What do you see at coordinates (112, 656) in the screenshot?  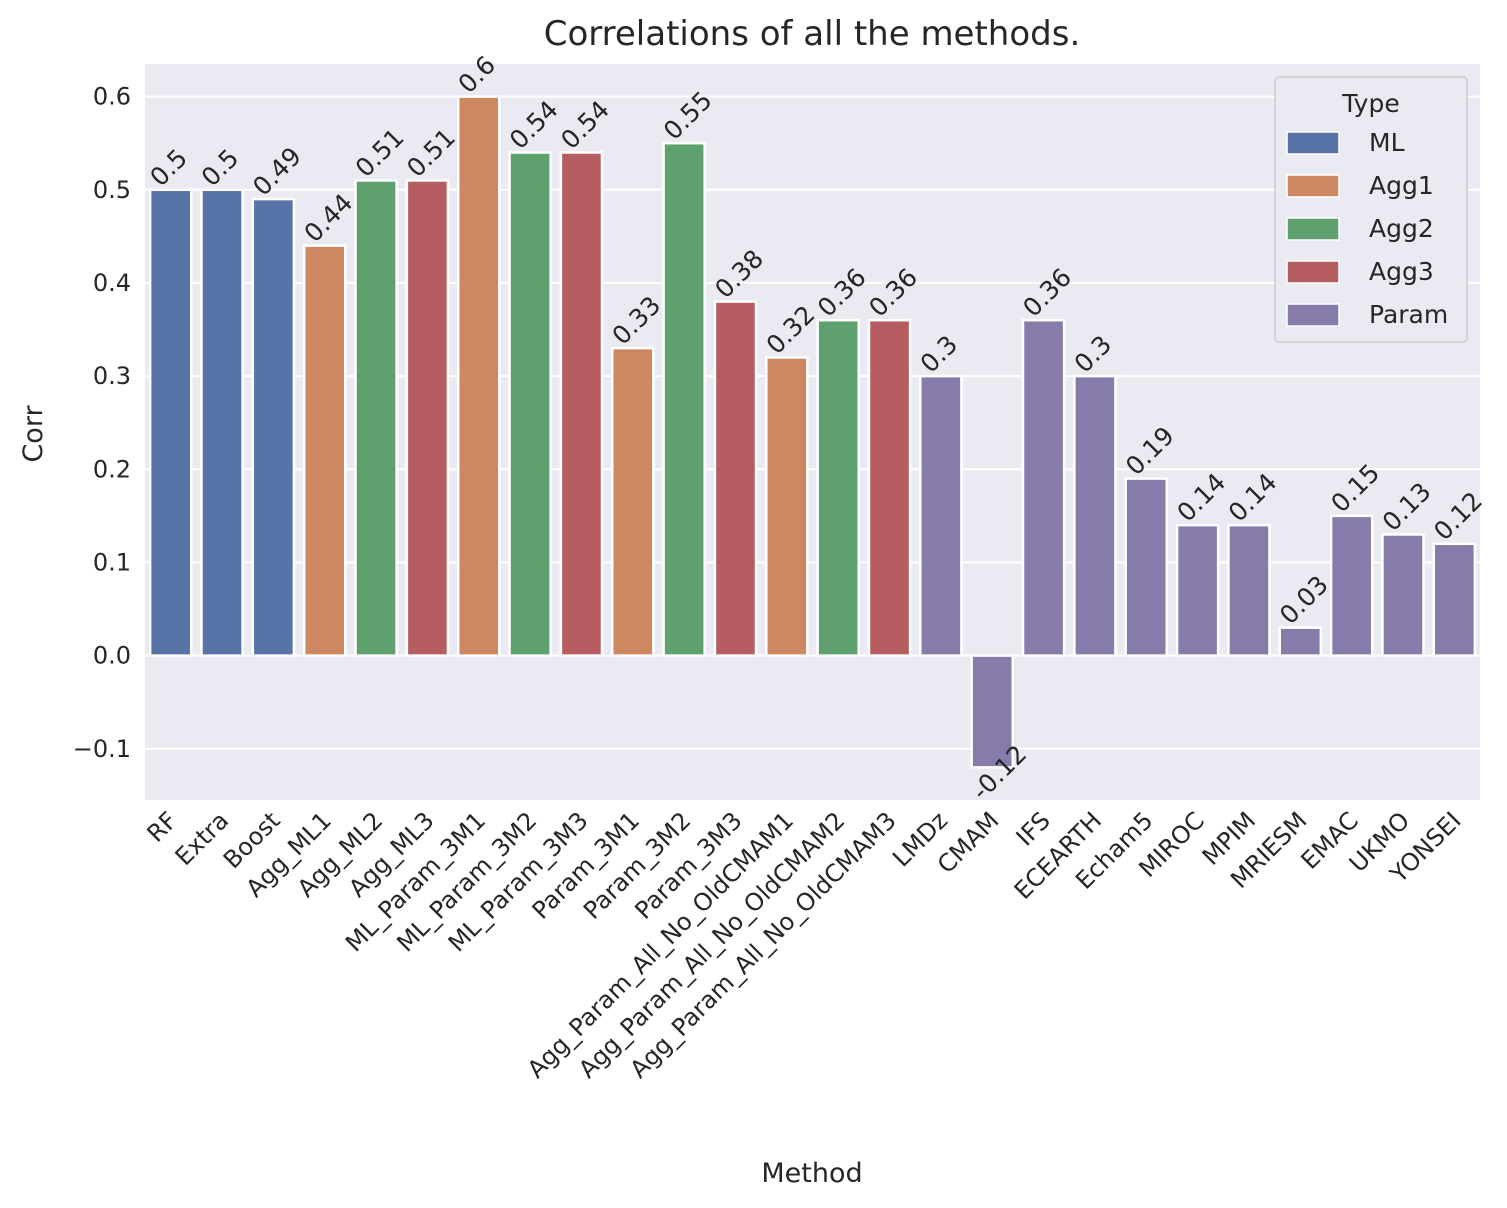 I see `y-tick-label: 0.0` at bounding box center [112, 656].